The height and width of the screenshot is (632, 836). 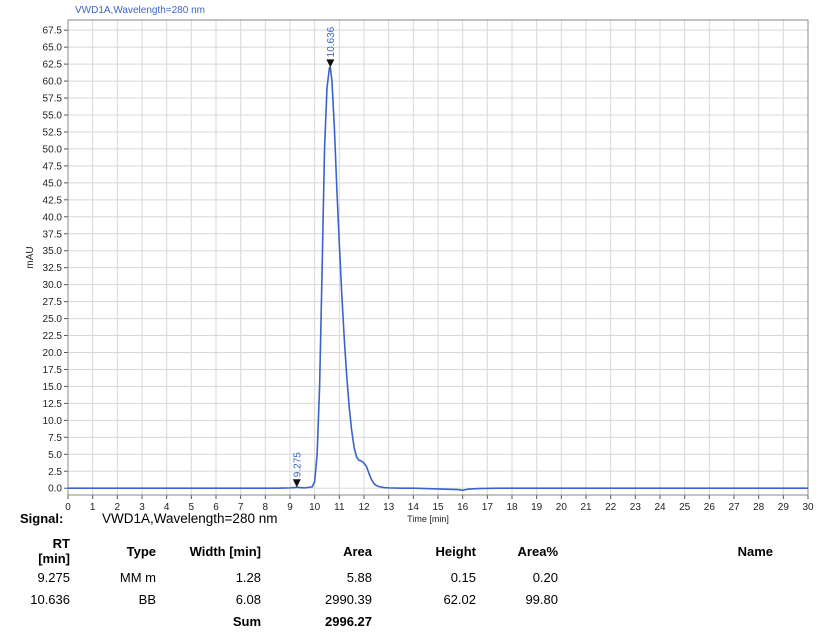 What do you see at coordinates (315, 507) in the screenshot?
I see `x-tick-label: 10` at bounding box center [315, 507].